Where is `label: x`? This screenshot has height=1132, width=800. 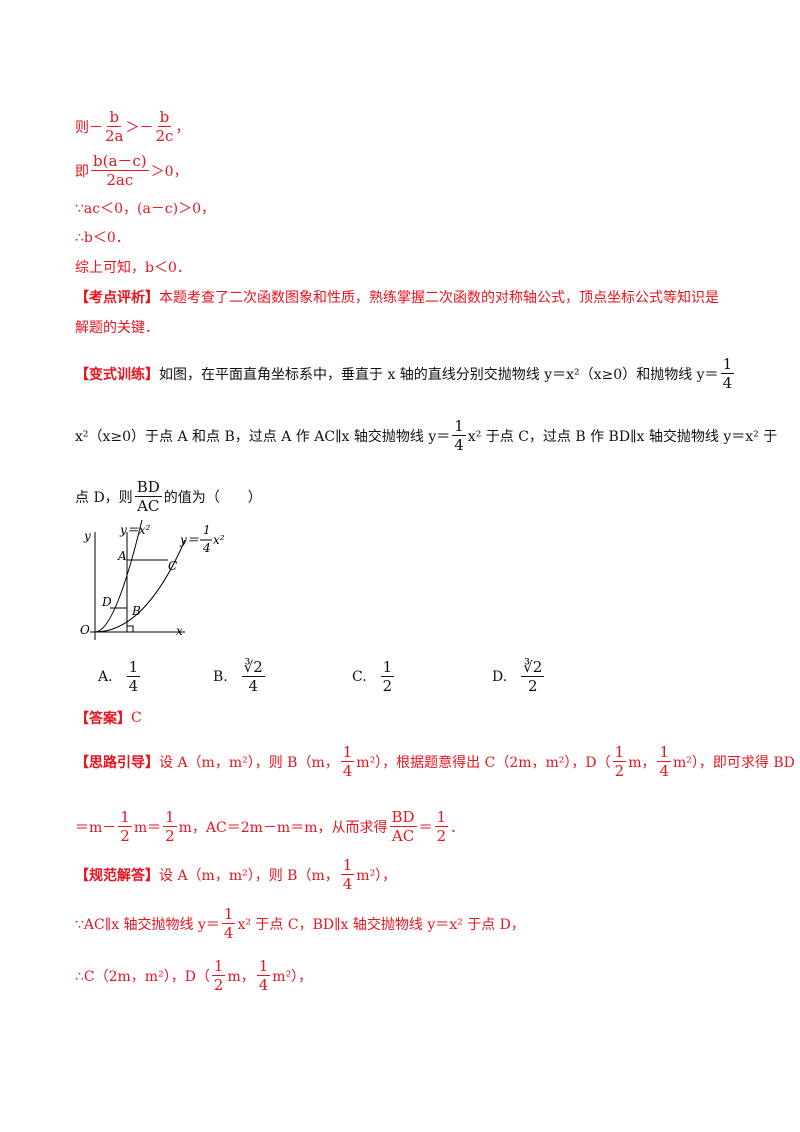
label: x is located at coordinates (179, 631).